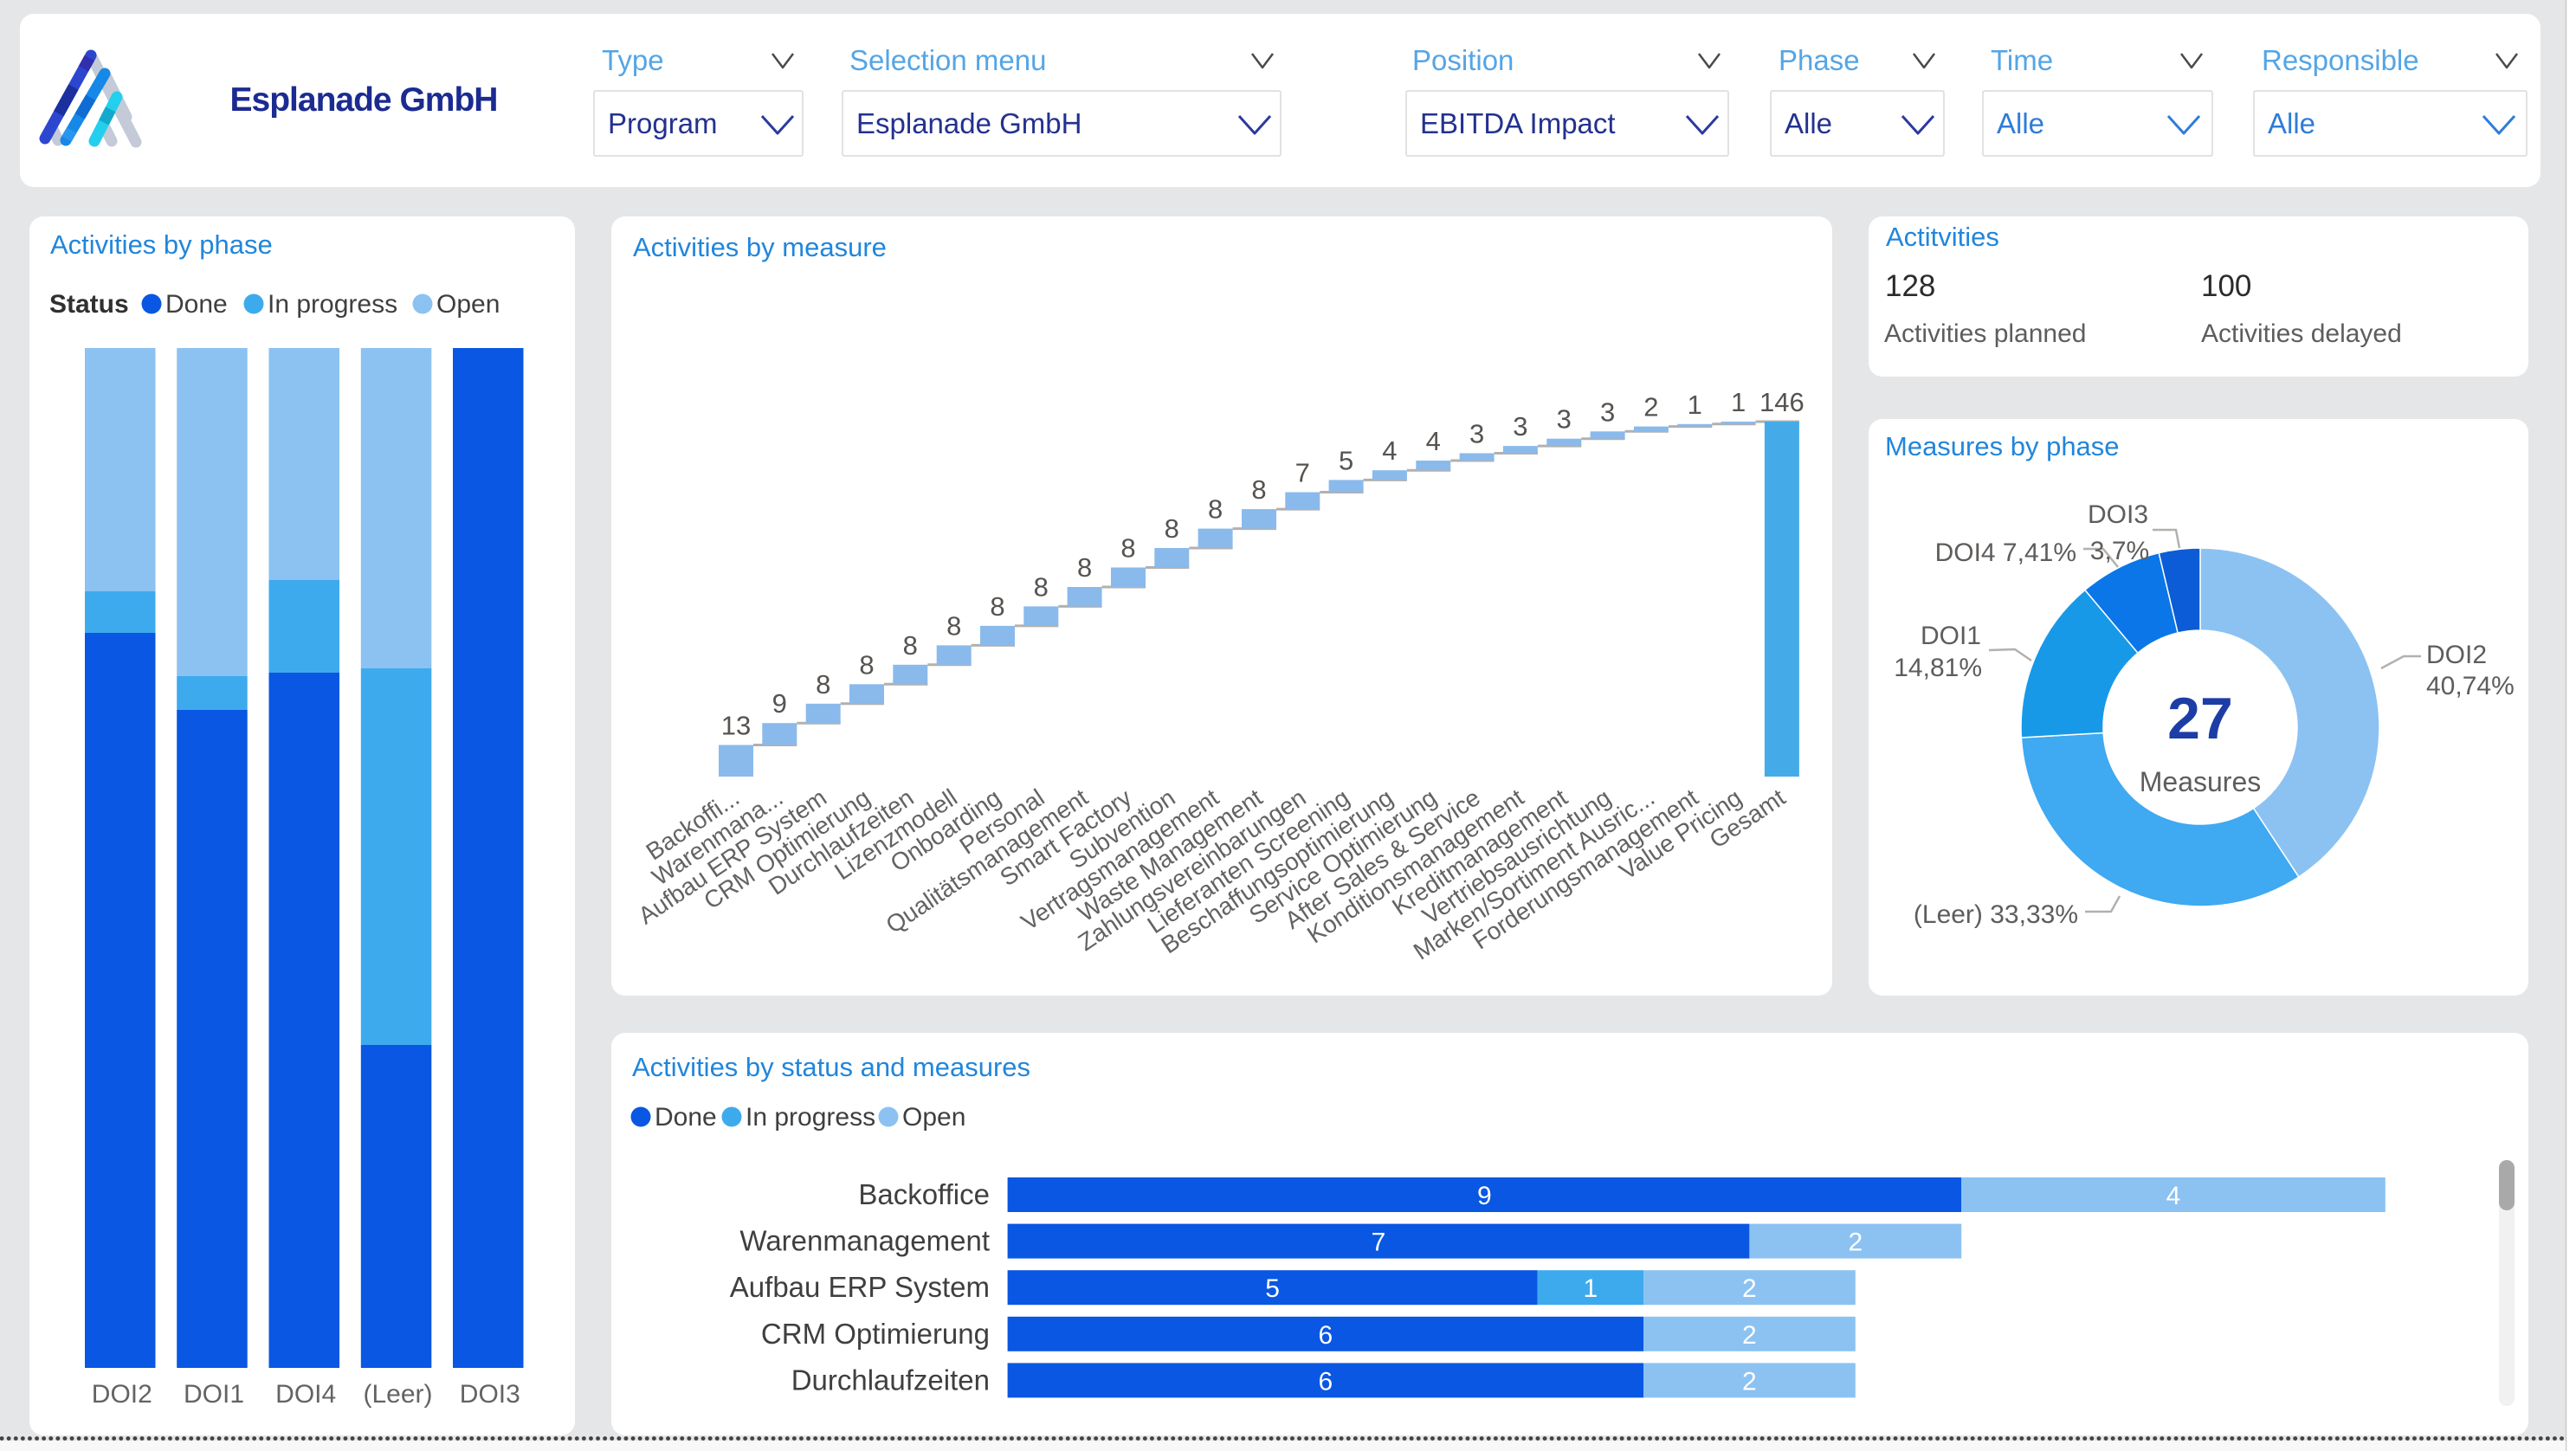 The height and width of the screenshot is (1451, 2576). What do you see at coordinates (2022, 60) in the screenshot?
I see `svg-text: Time` at bounding box center [2022, 60].